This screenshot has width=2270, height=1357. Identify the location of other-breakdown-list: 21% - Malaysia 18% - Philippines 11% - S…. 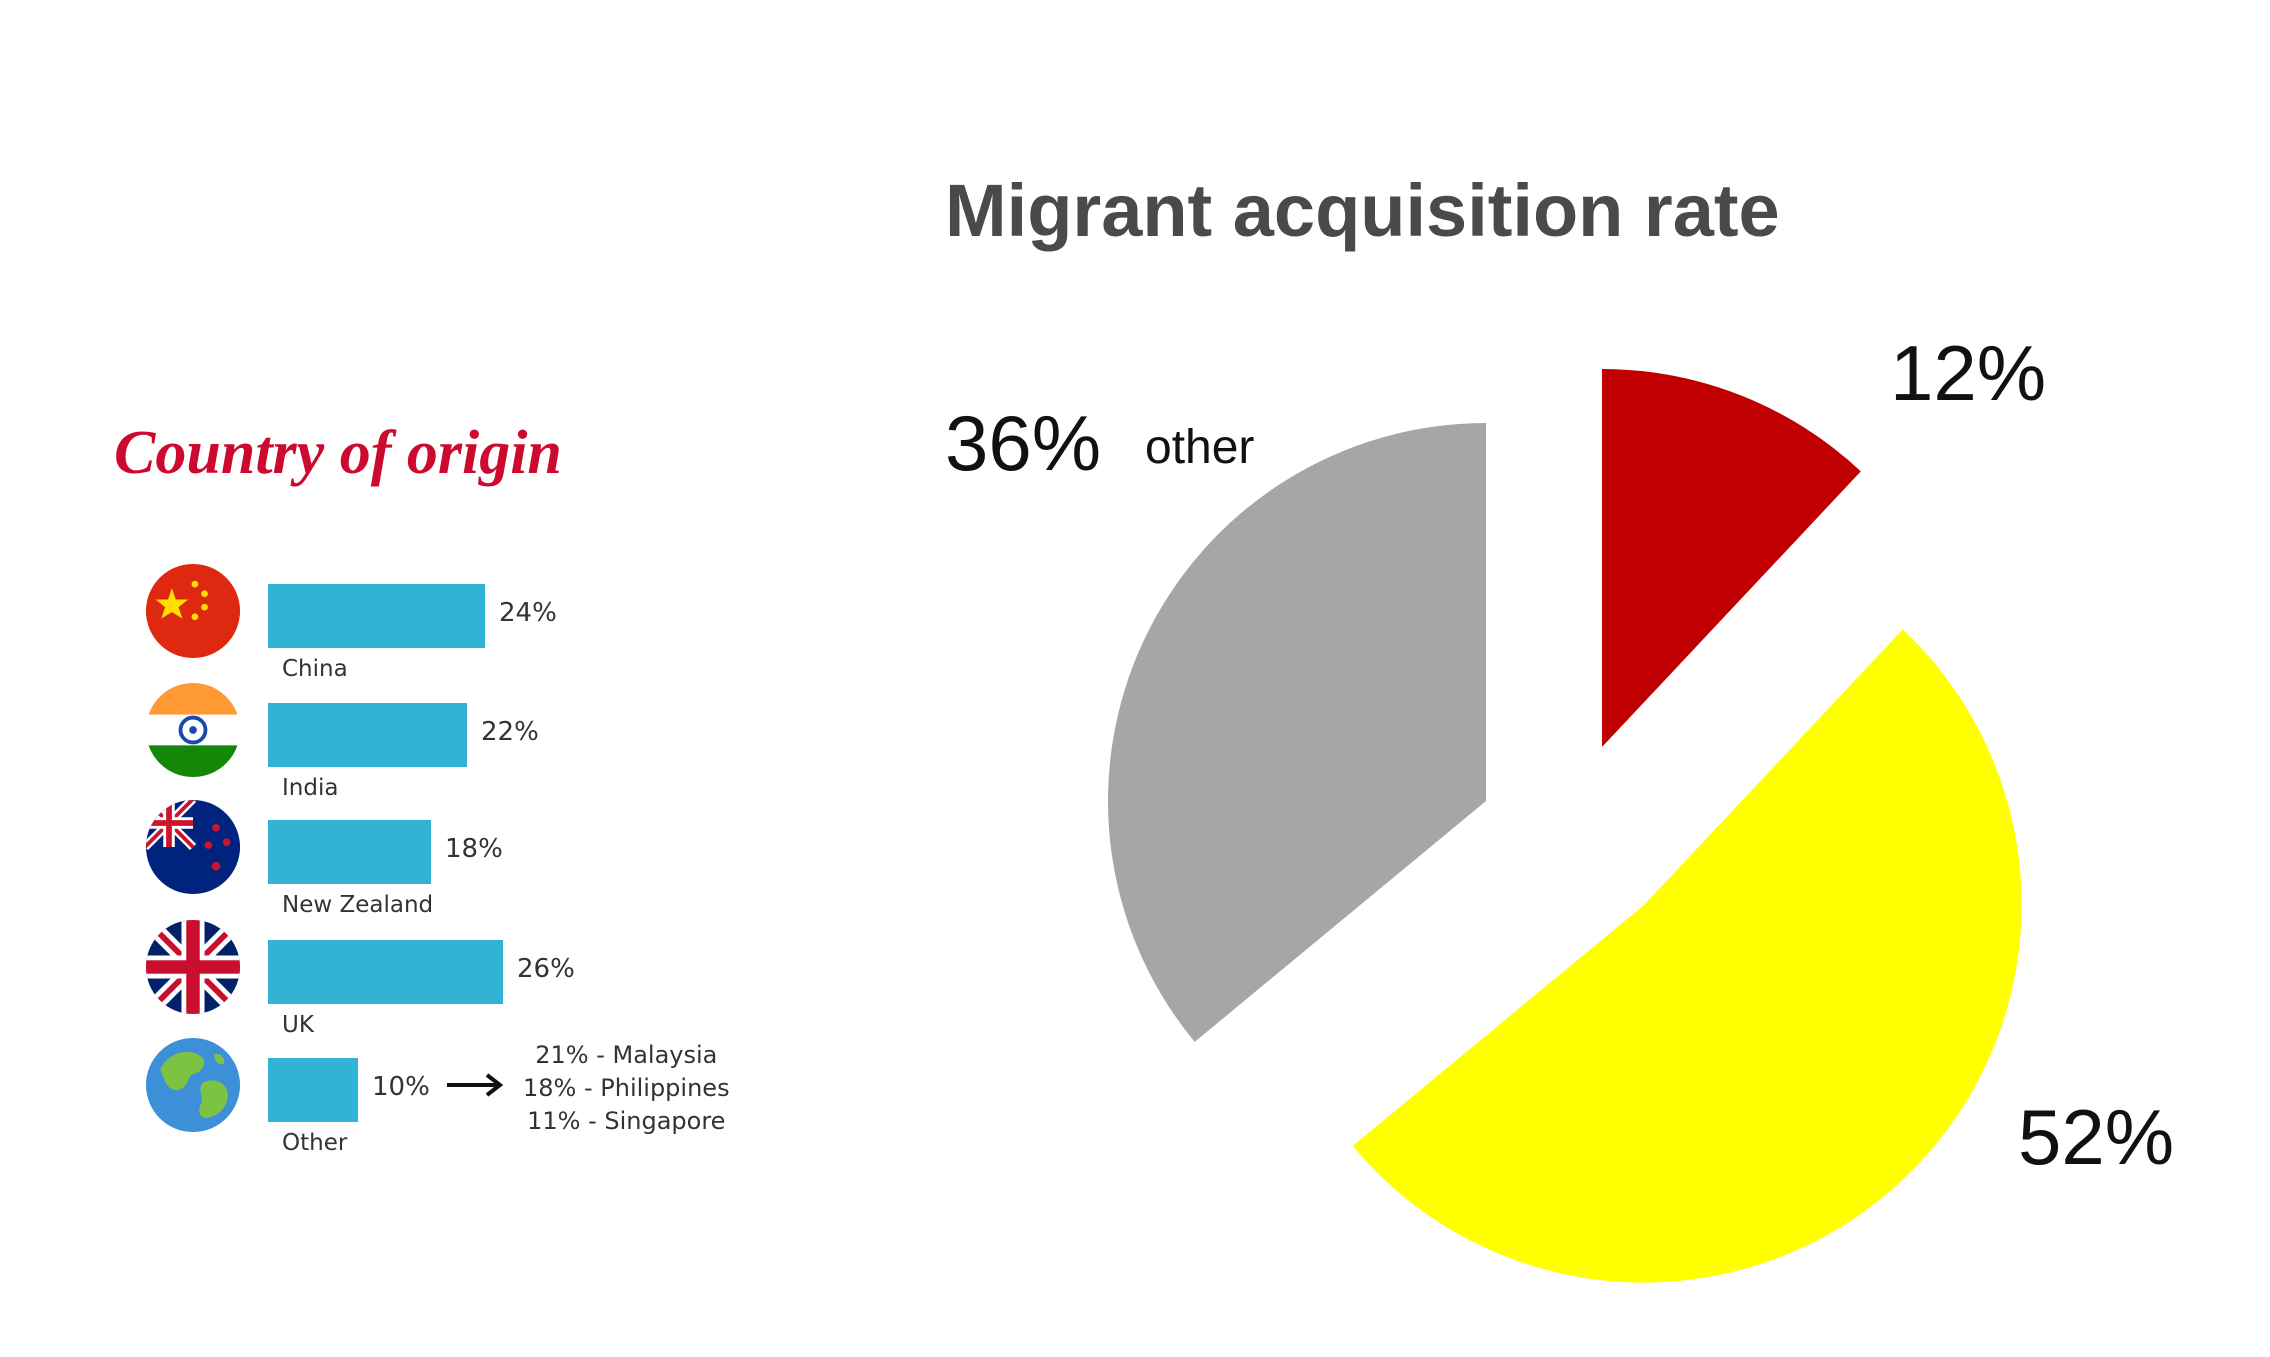
(626, 1088).